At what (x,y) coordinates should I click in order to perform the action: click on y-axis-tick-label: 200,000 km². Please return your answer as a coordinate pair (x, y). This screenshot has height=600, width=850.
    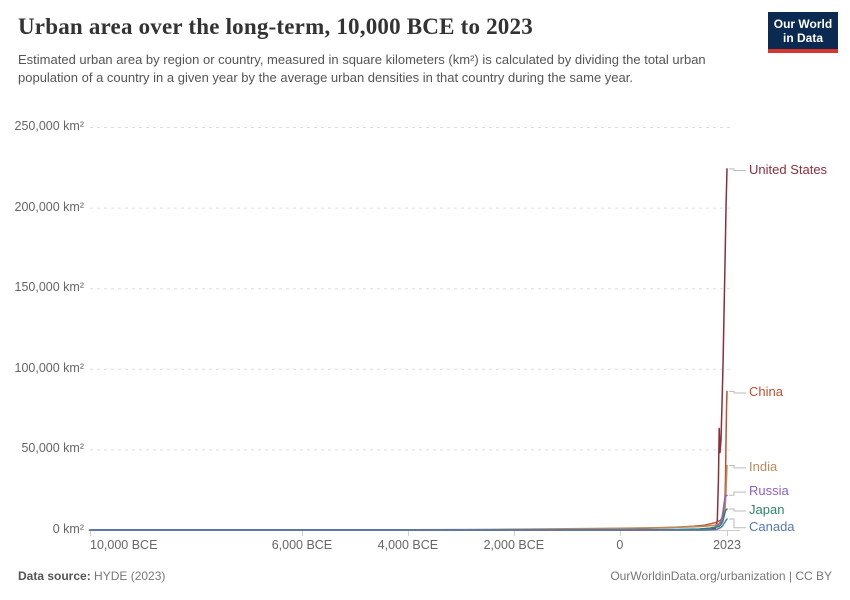
    Looking at the image, I should click on (49, 206).